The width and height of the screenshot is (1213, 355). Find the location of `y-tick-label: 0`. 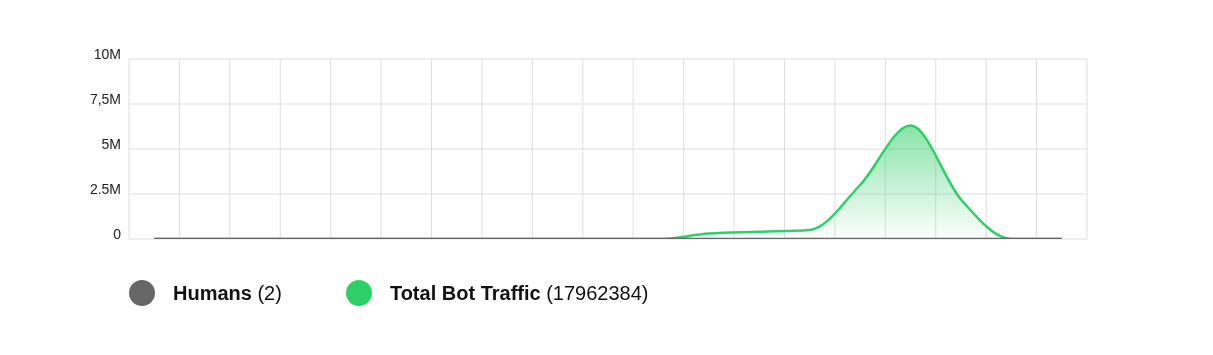

y-tick-label: 0 is located at coordinates (117, 233).